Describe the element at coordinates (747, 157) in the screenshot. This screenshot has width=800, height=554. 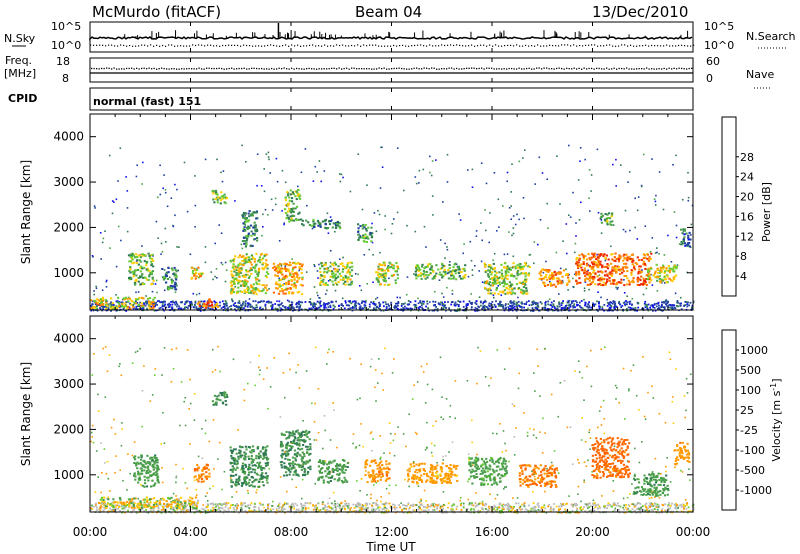
I see `colorbar-tick-label: 28` at that location.